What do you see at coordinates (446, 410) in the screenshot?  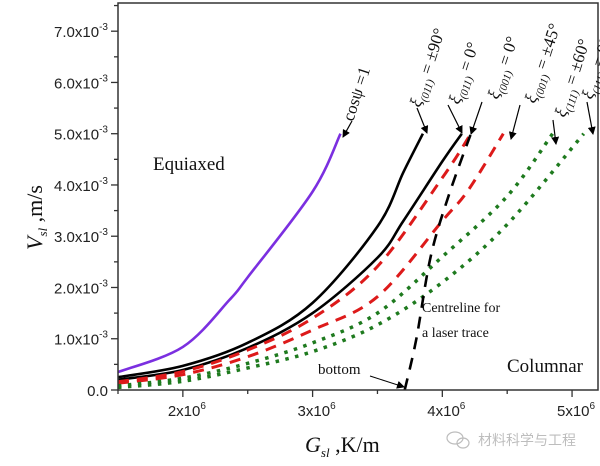 I see `x-tick-label: 4x10⁶` at bounding box center [446, 410].